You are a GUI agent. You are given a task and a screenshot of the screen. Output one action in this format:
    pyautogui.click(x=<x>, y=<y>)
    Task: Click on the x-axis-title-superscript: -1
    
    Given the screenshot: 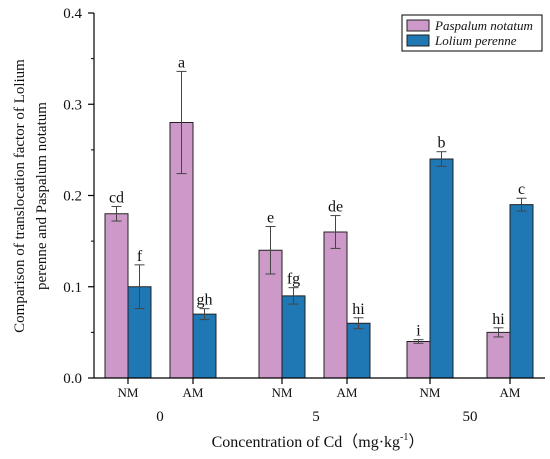 What is the action you would take?
    pyautogui.click(x=404, y=437)
    